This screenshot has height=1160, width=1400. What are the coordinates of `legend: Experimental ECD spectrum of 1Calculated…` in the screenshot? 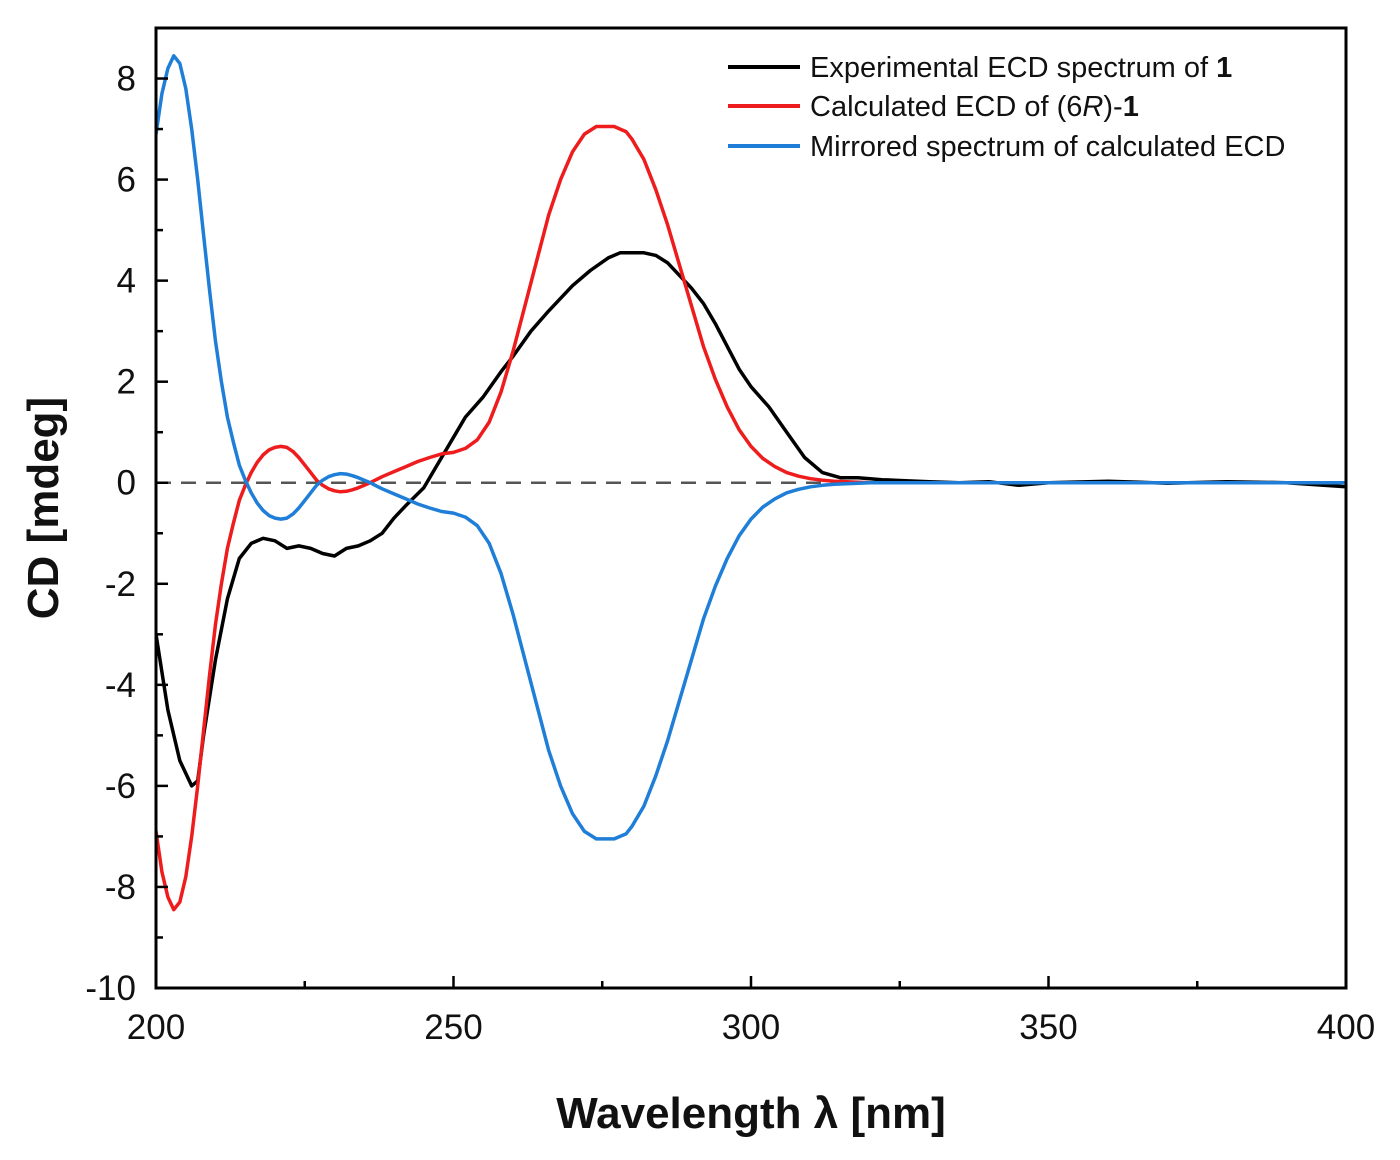 It's located at (1006, 107).